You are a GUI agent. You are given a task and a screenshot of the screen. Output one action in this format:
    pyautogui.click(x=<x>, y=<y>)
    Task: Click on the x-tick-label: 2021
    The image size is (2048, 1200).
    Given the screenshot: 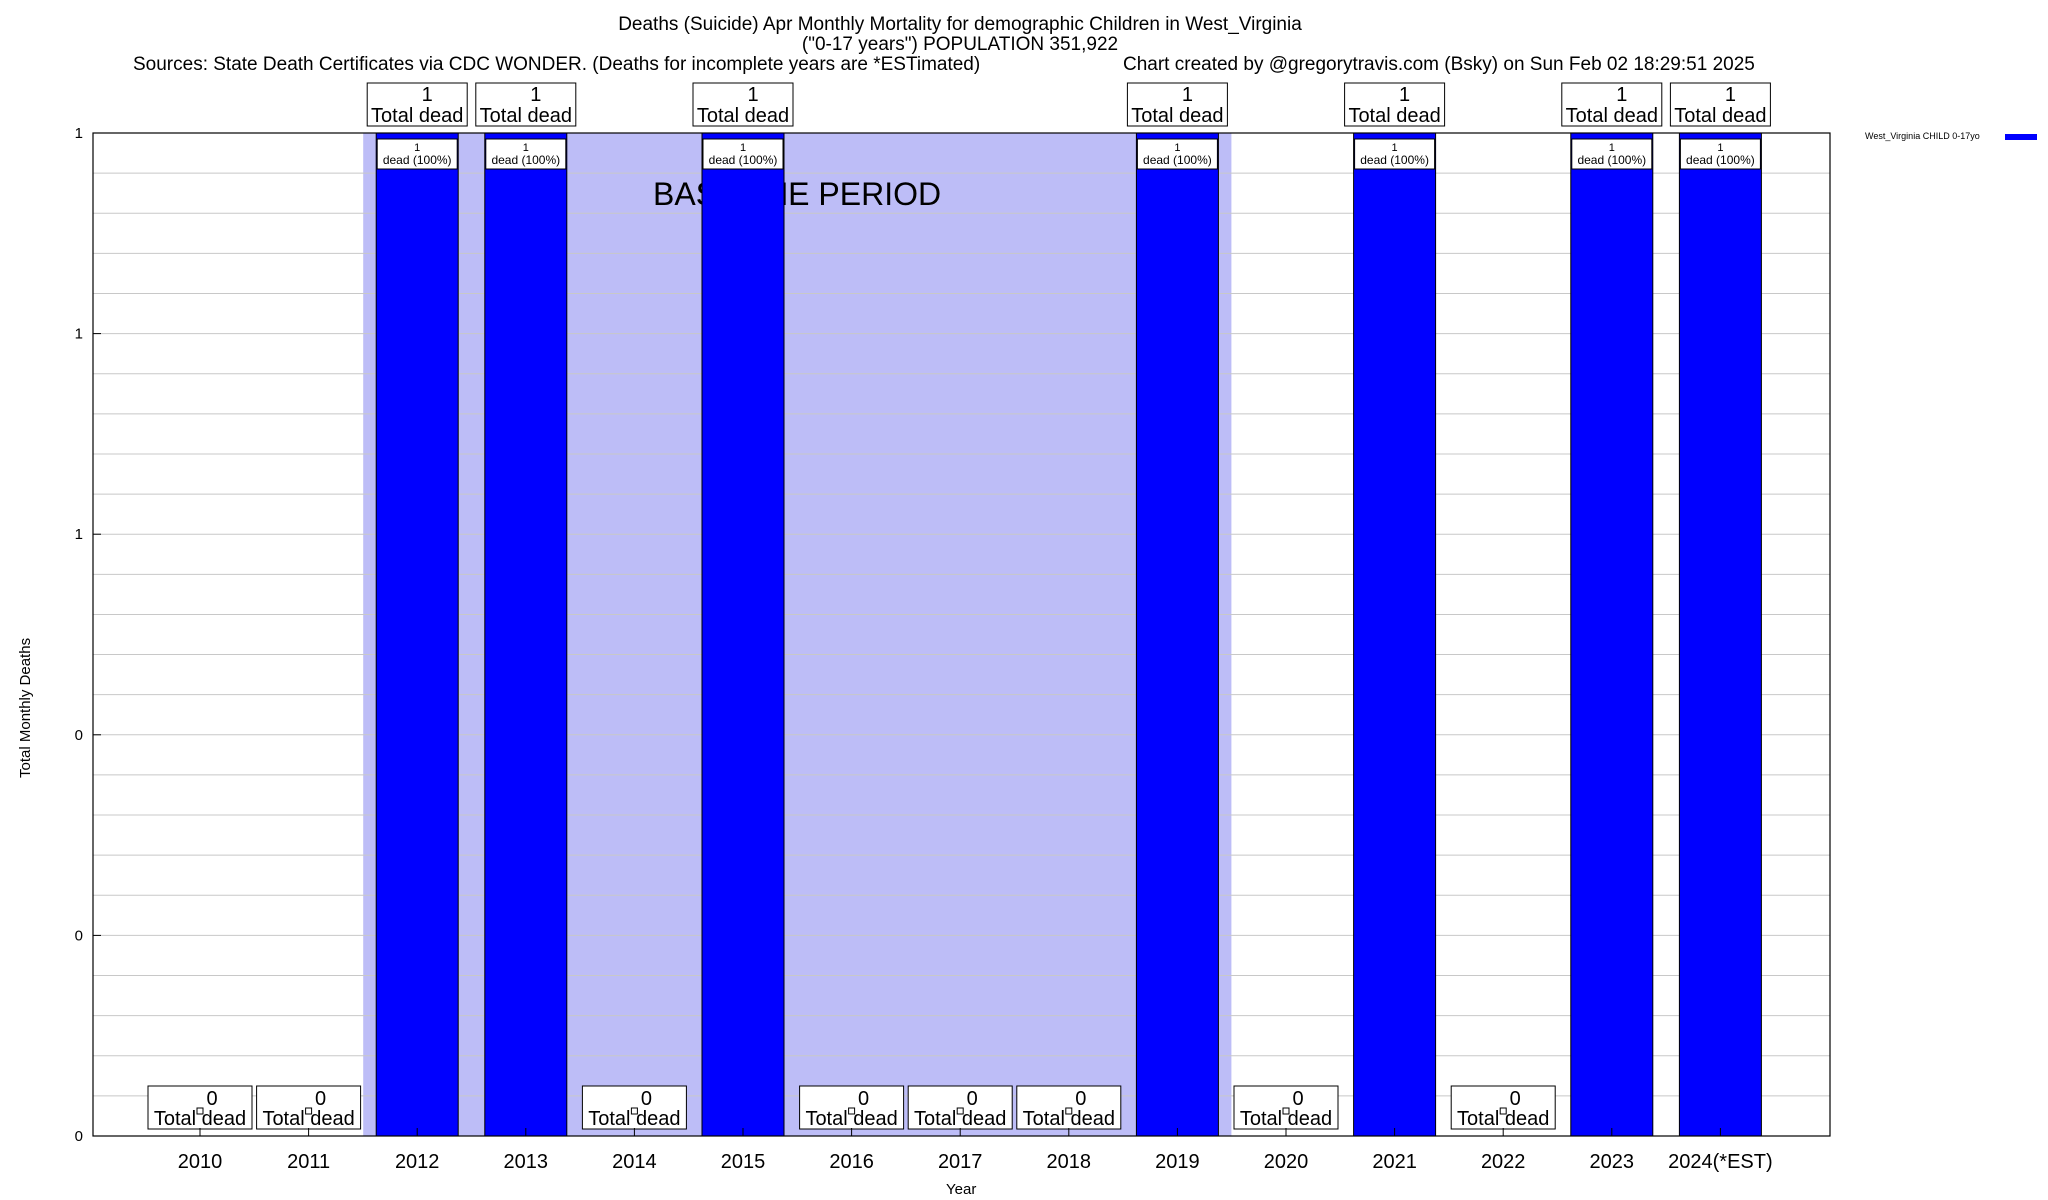 What is the action you would take?
    pyautogui.click(x=1394, y=1162)
    